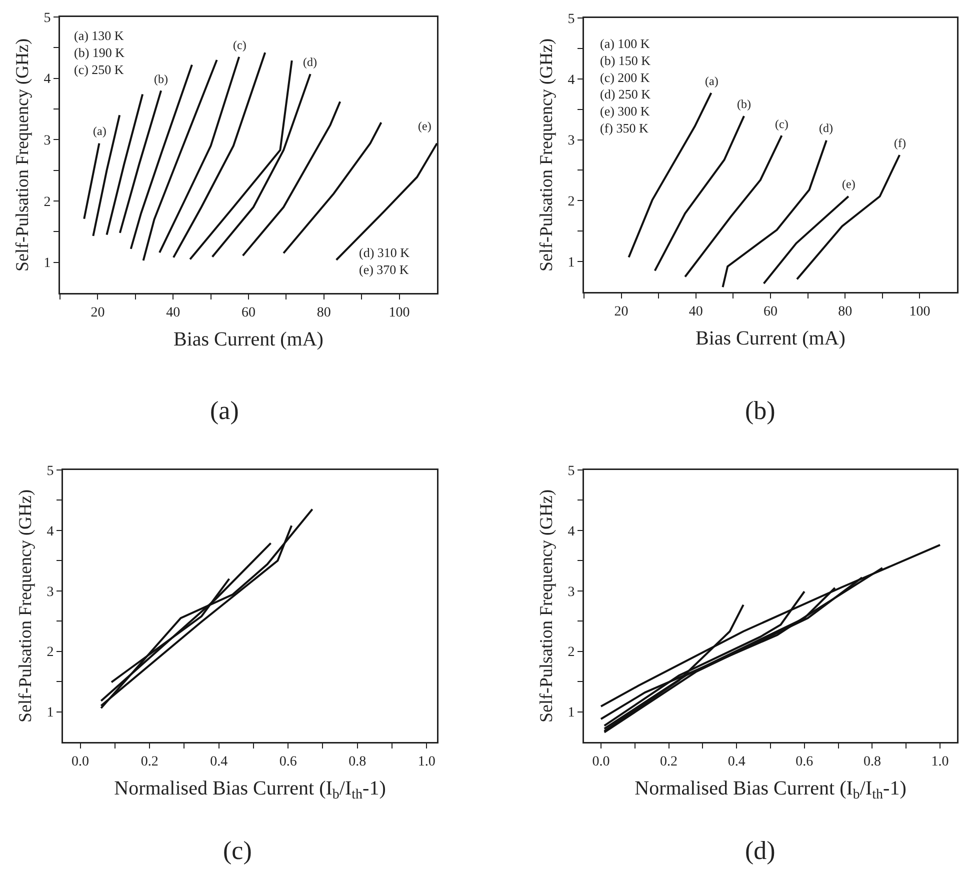  What do you see at coordinates (384, 261) in the screenshot?
I see `annotation: (d) 310 K (e) 370 K` at bounding box center [384, 261].